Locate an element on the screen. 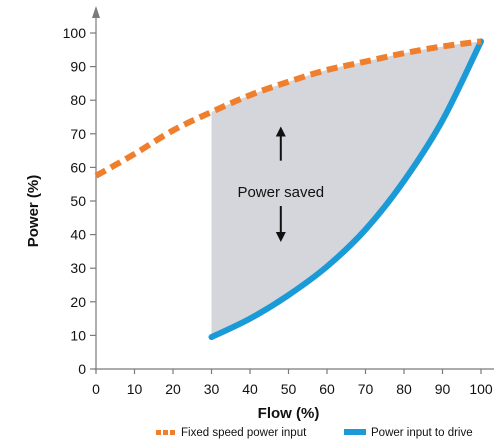 The width and height of the screenshot is (498, 448). y-tick-label: 30 is located at coordinates (78, 268).